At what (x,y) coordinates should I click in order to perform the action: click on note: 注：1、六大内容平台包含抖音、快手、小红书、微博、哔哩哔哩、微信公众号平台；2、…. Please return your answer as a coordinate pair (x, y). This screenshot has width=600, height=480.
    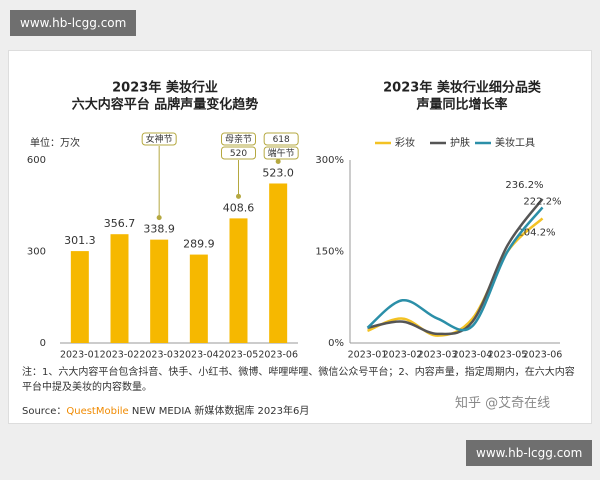
    Looking at the image, I should click on (298, 380).